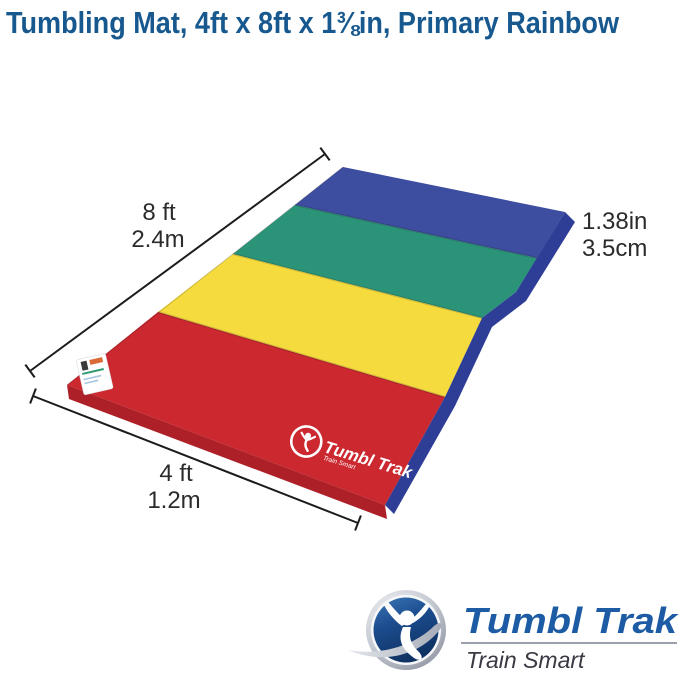  I want to click on mat-panel-blue, so click(430, 212).